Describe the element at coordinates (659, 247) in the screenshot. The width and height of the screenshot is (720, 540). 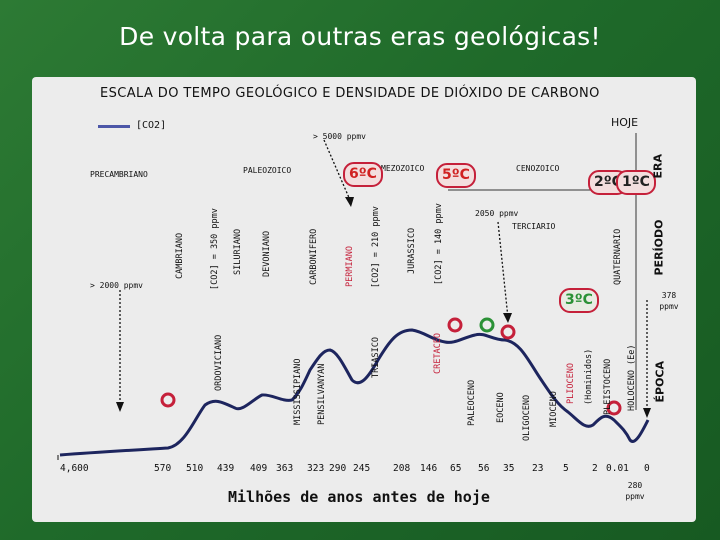
I see `periodo-heading: PERÍODO` at that location.